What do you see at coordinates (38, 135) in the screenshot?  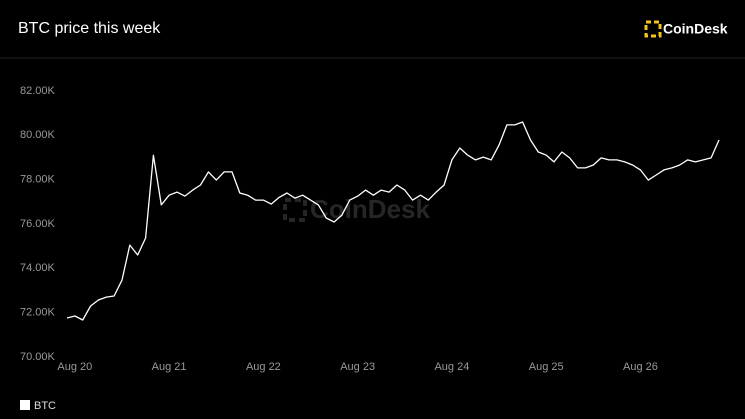 I see `y-tick-label: 80.00K` at bounding box center [38, 135].